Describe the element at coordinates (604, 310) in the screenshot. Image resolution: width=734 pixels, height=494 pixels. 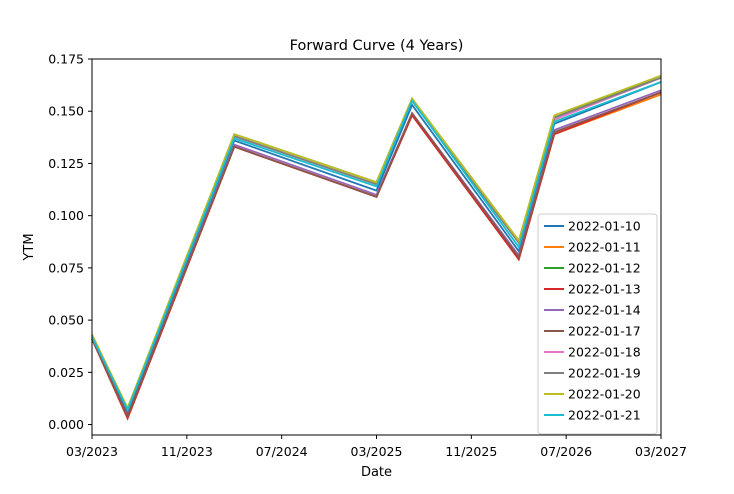
I see `legend-label: 2022-01-14` at that location.